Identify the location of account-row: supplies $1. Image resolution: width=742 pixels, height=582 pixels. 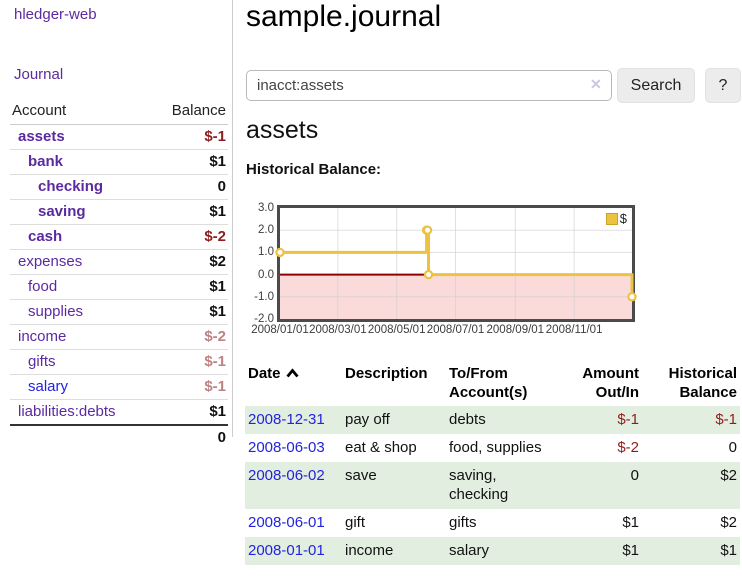
(119, 312).